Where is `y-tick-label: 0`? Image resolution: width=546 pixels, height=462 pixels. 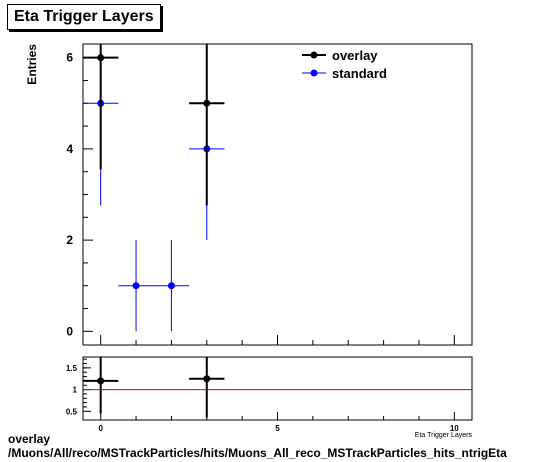
y-tick-label: 0 is located at coordinates (69, 331).